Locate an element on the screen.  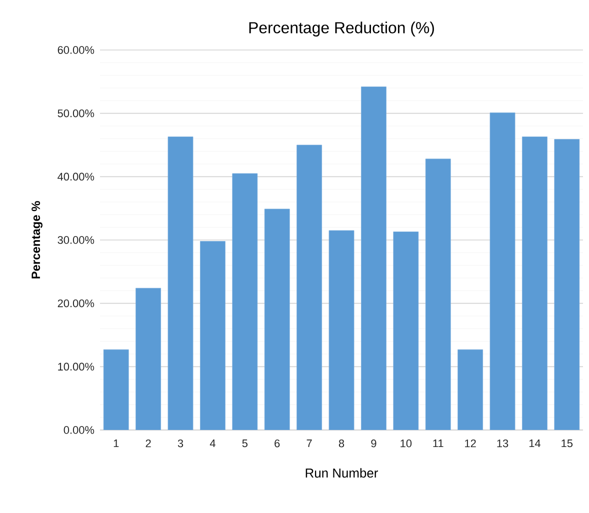
chart-title: Percentage Reduction (%) is located at coordinates (341, 29).